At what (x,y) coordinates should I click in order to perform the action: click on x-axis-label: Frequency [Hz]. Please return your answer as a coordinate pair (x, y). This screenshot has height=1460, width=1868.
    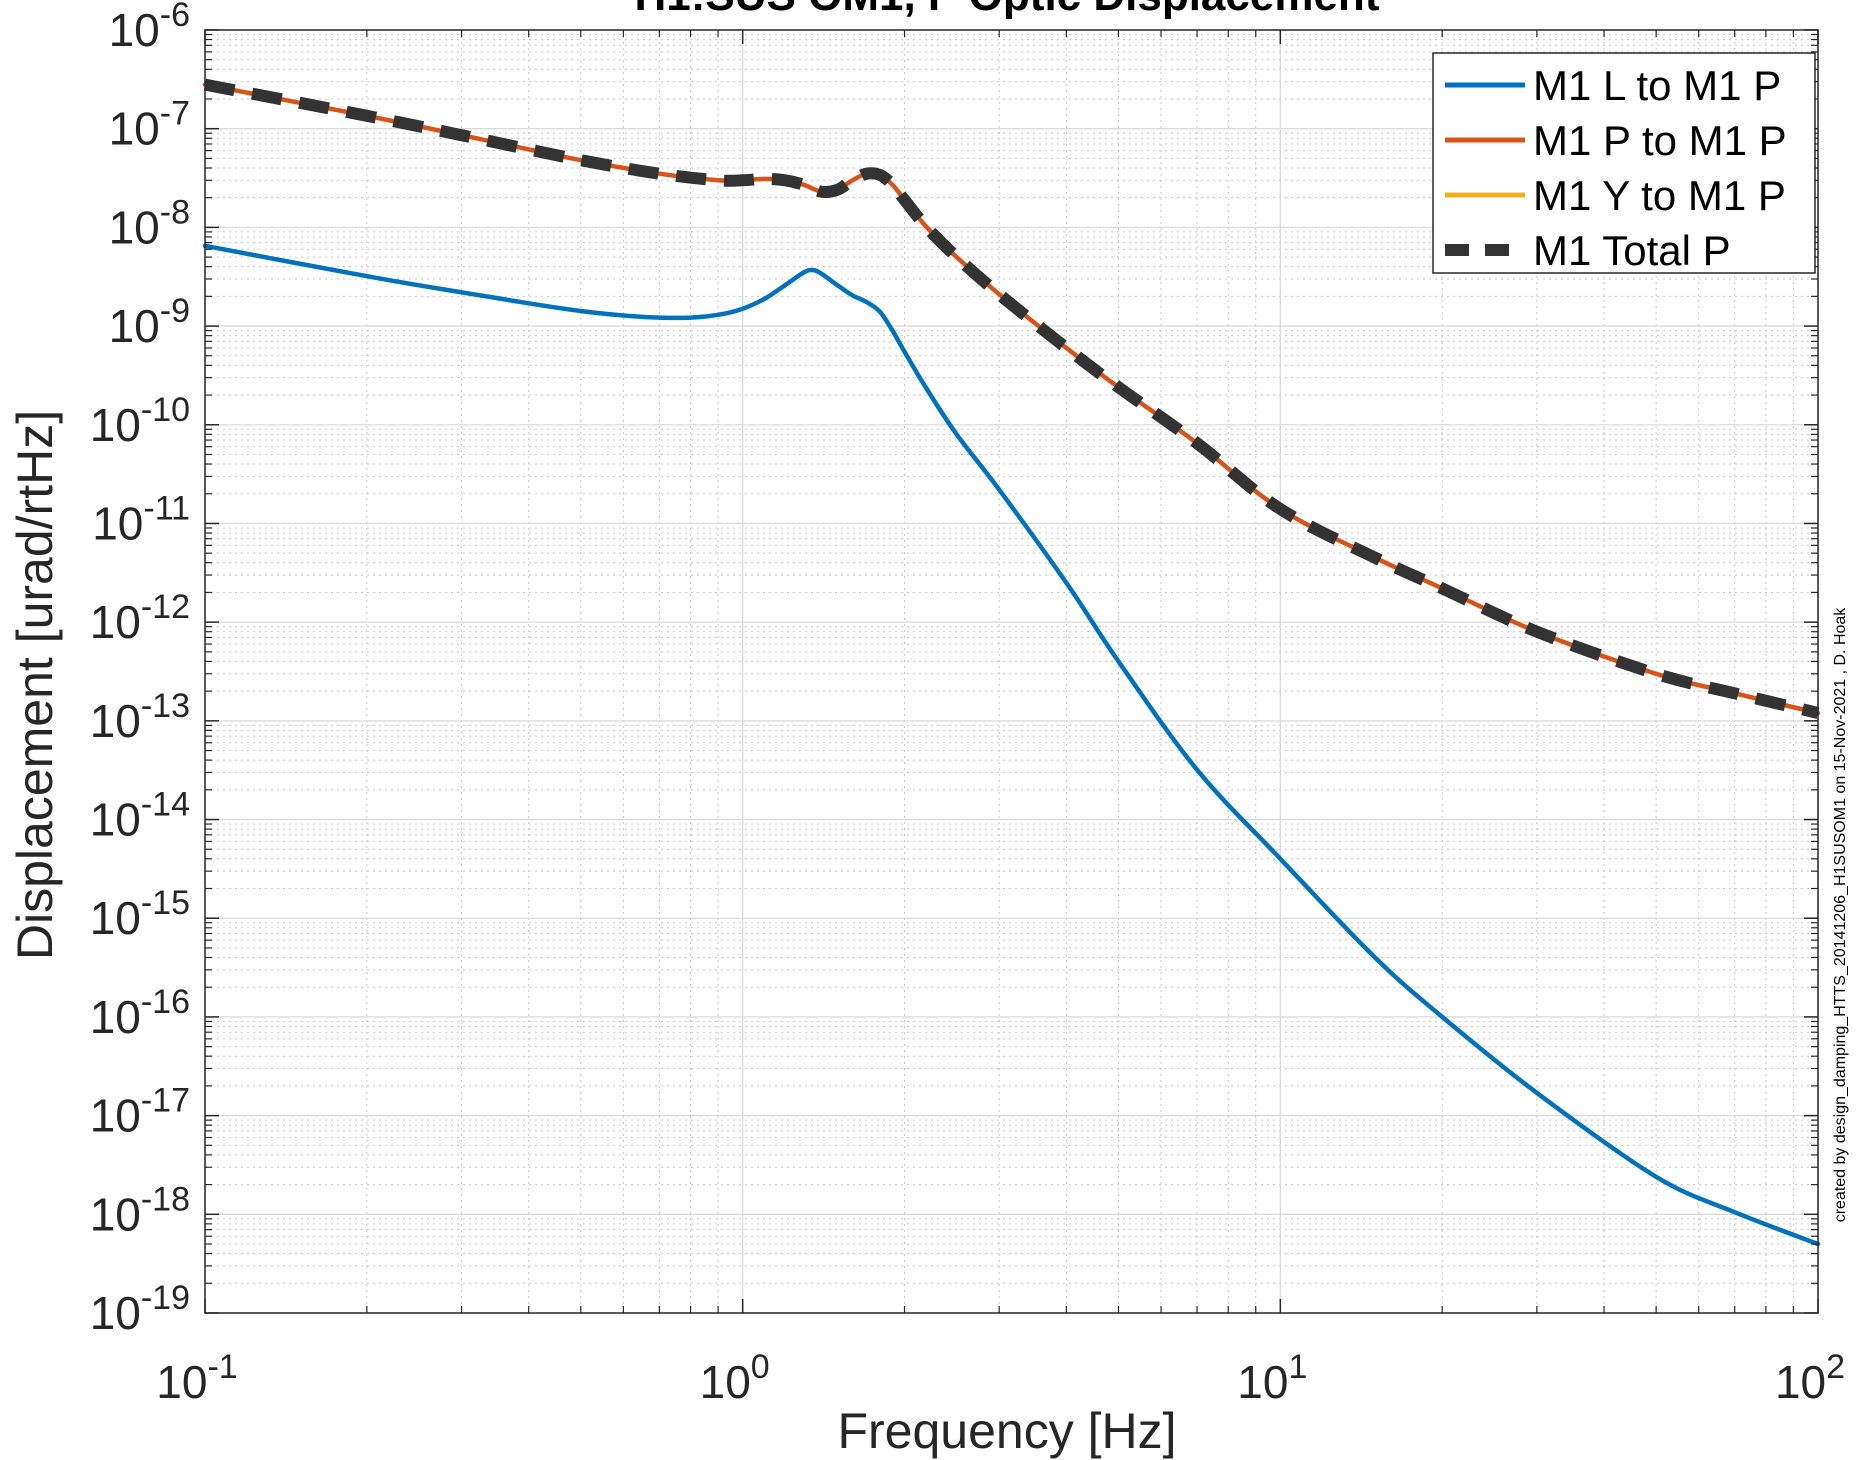
    Looking at the image, I should click on (1006, 1431).